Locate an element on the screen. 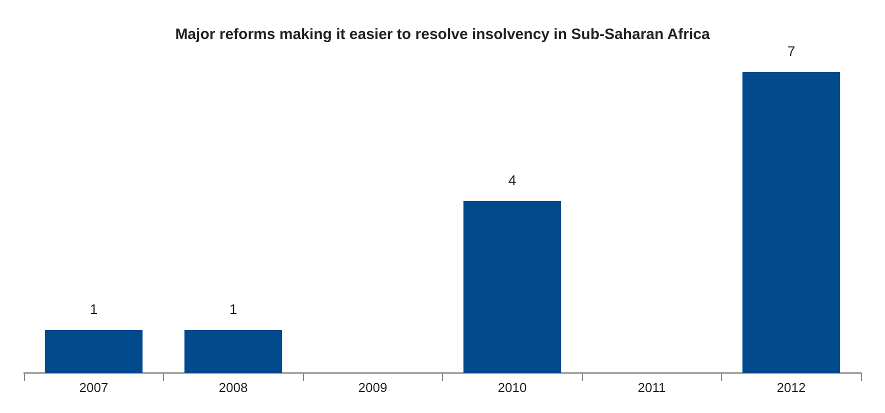 The image size is (885, 413). chart-title: Major reforms making it easier to resolve insolvency in Sub-Saharan Africa is located at coordinates (442, 34).